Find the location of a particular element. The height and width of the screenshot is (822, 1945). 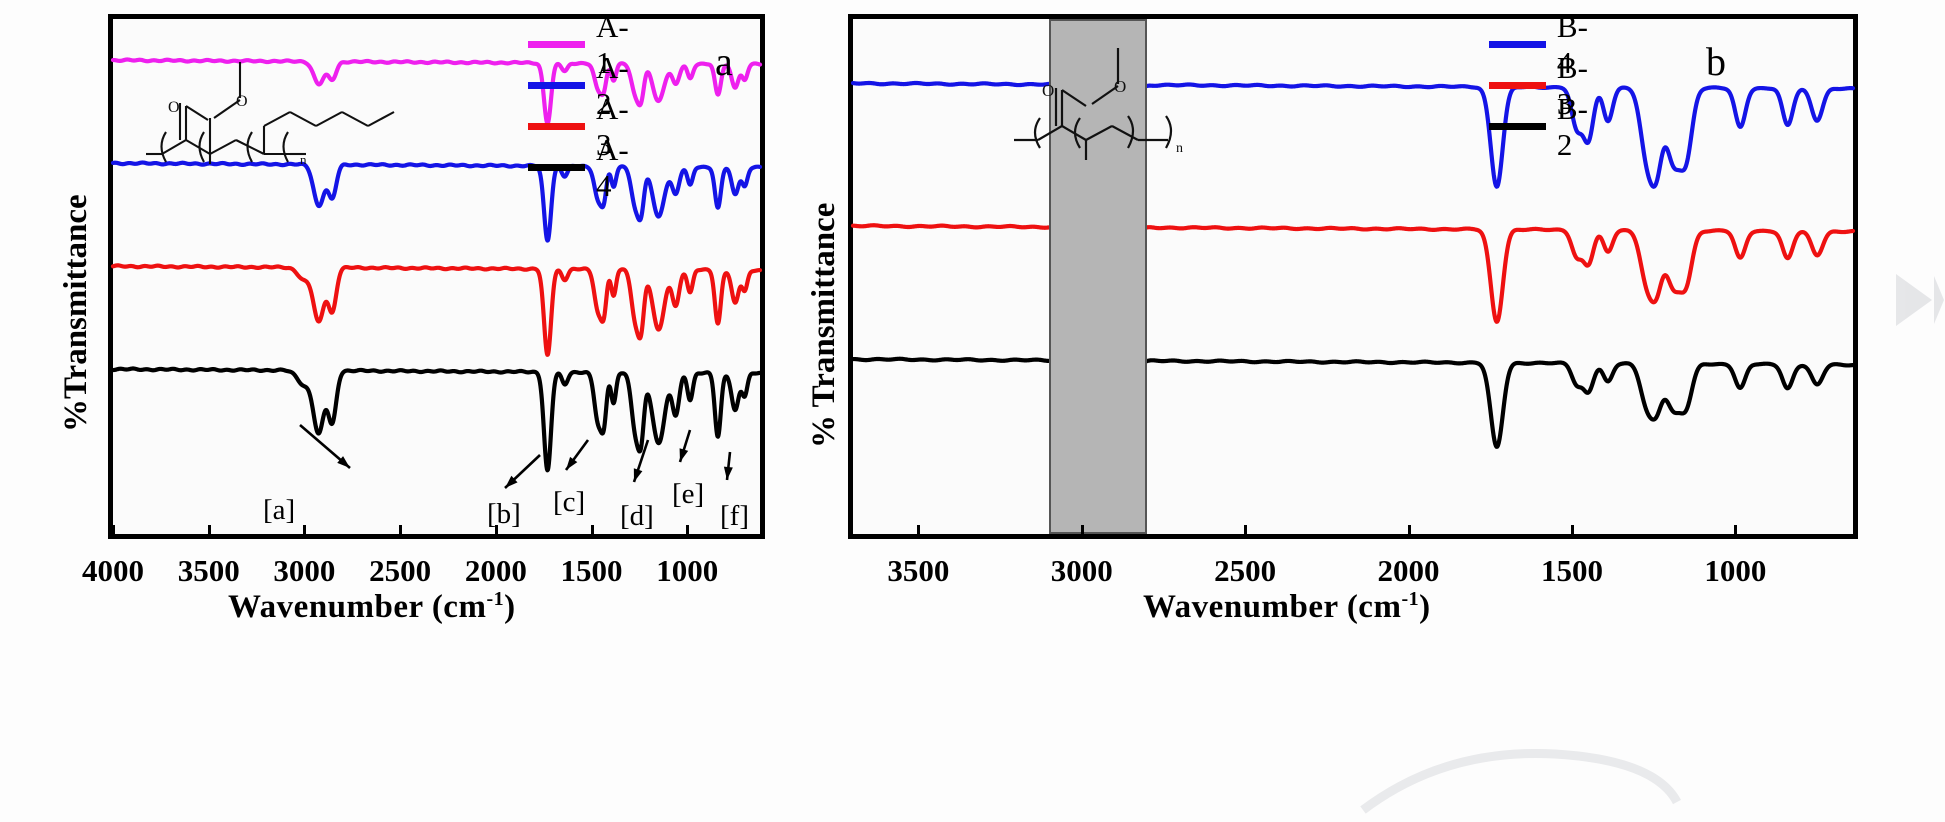

legend-item-a4: A-4 is located at coordinates (583, 167).